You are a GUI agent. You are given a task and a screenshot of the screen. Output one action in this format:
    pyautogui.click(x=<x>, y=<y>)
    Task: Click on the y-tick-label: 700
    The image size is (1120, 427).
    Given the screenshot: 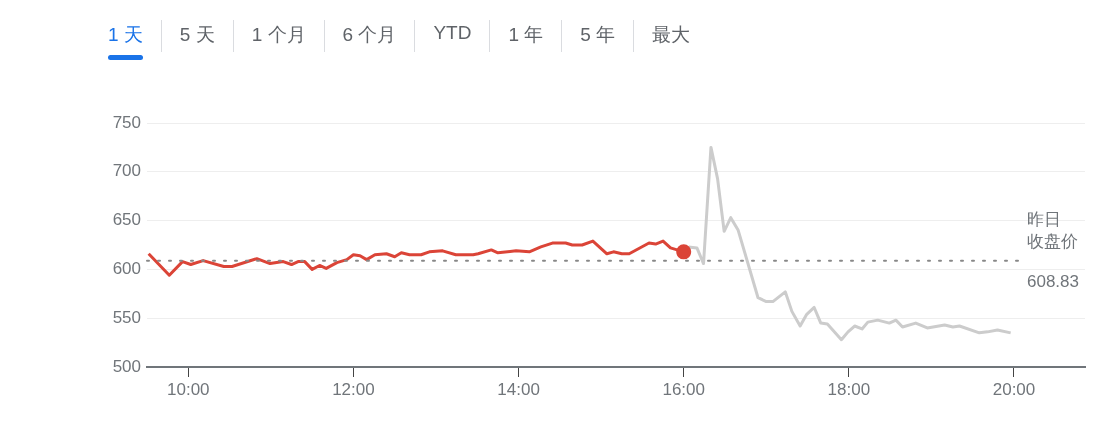 What is the action you would take?
    pyautogui.click(x=126, y=171)
    